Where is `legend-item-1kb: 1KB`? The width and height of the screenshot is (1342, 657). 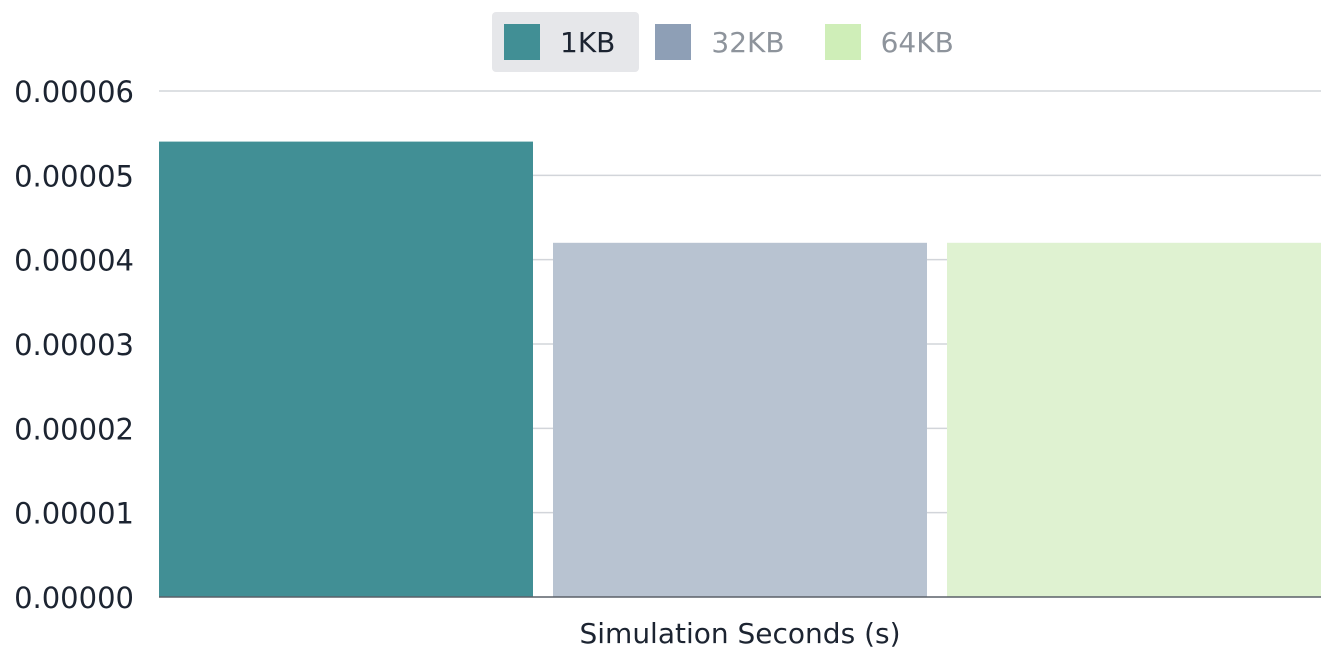
legend-item-1kb: 1KB is located at coordinates (566, 42).